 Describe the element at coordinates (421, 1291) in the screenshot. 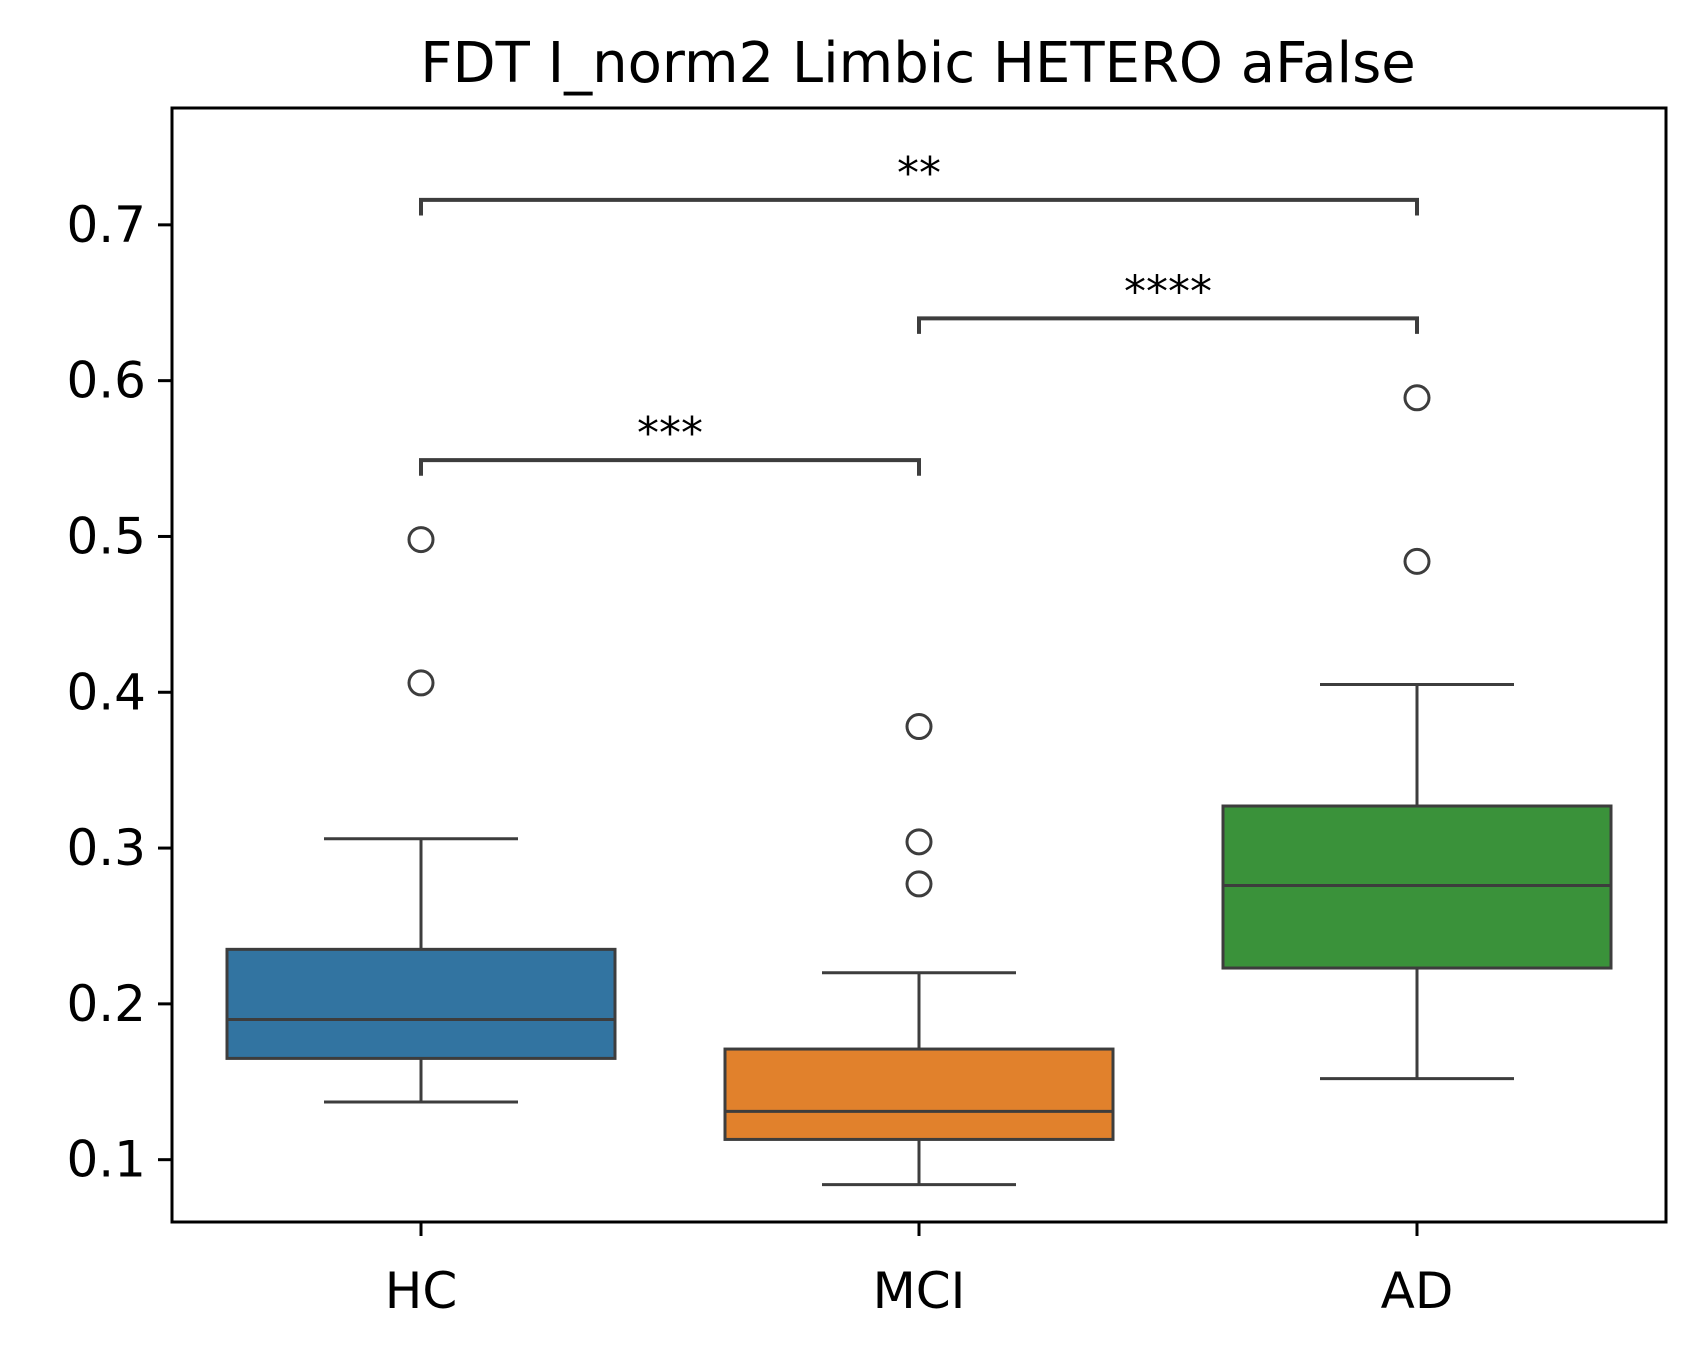

I see `x-tick-label: HC` at that location.